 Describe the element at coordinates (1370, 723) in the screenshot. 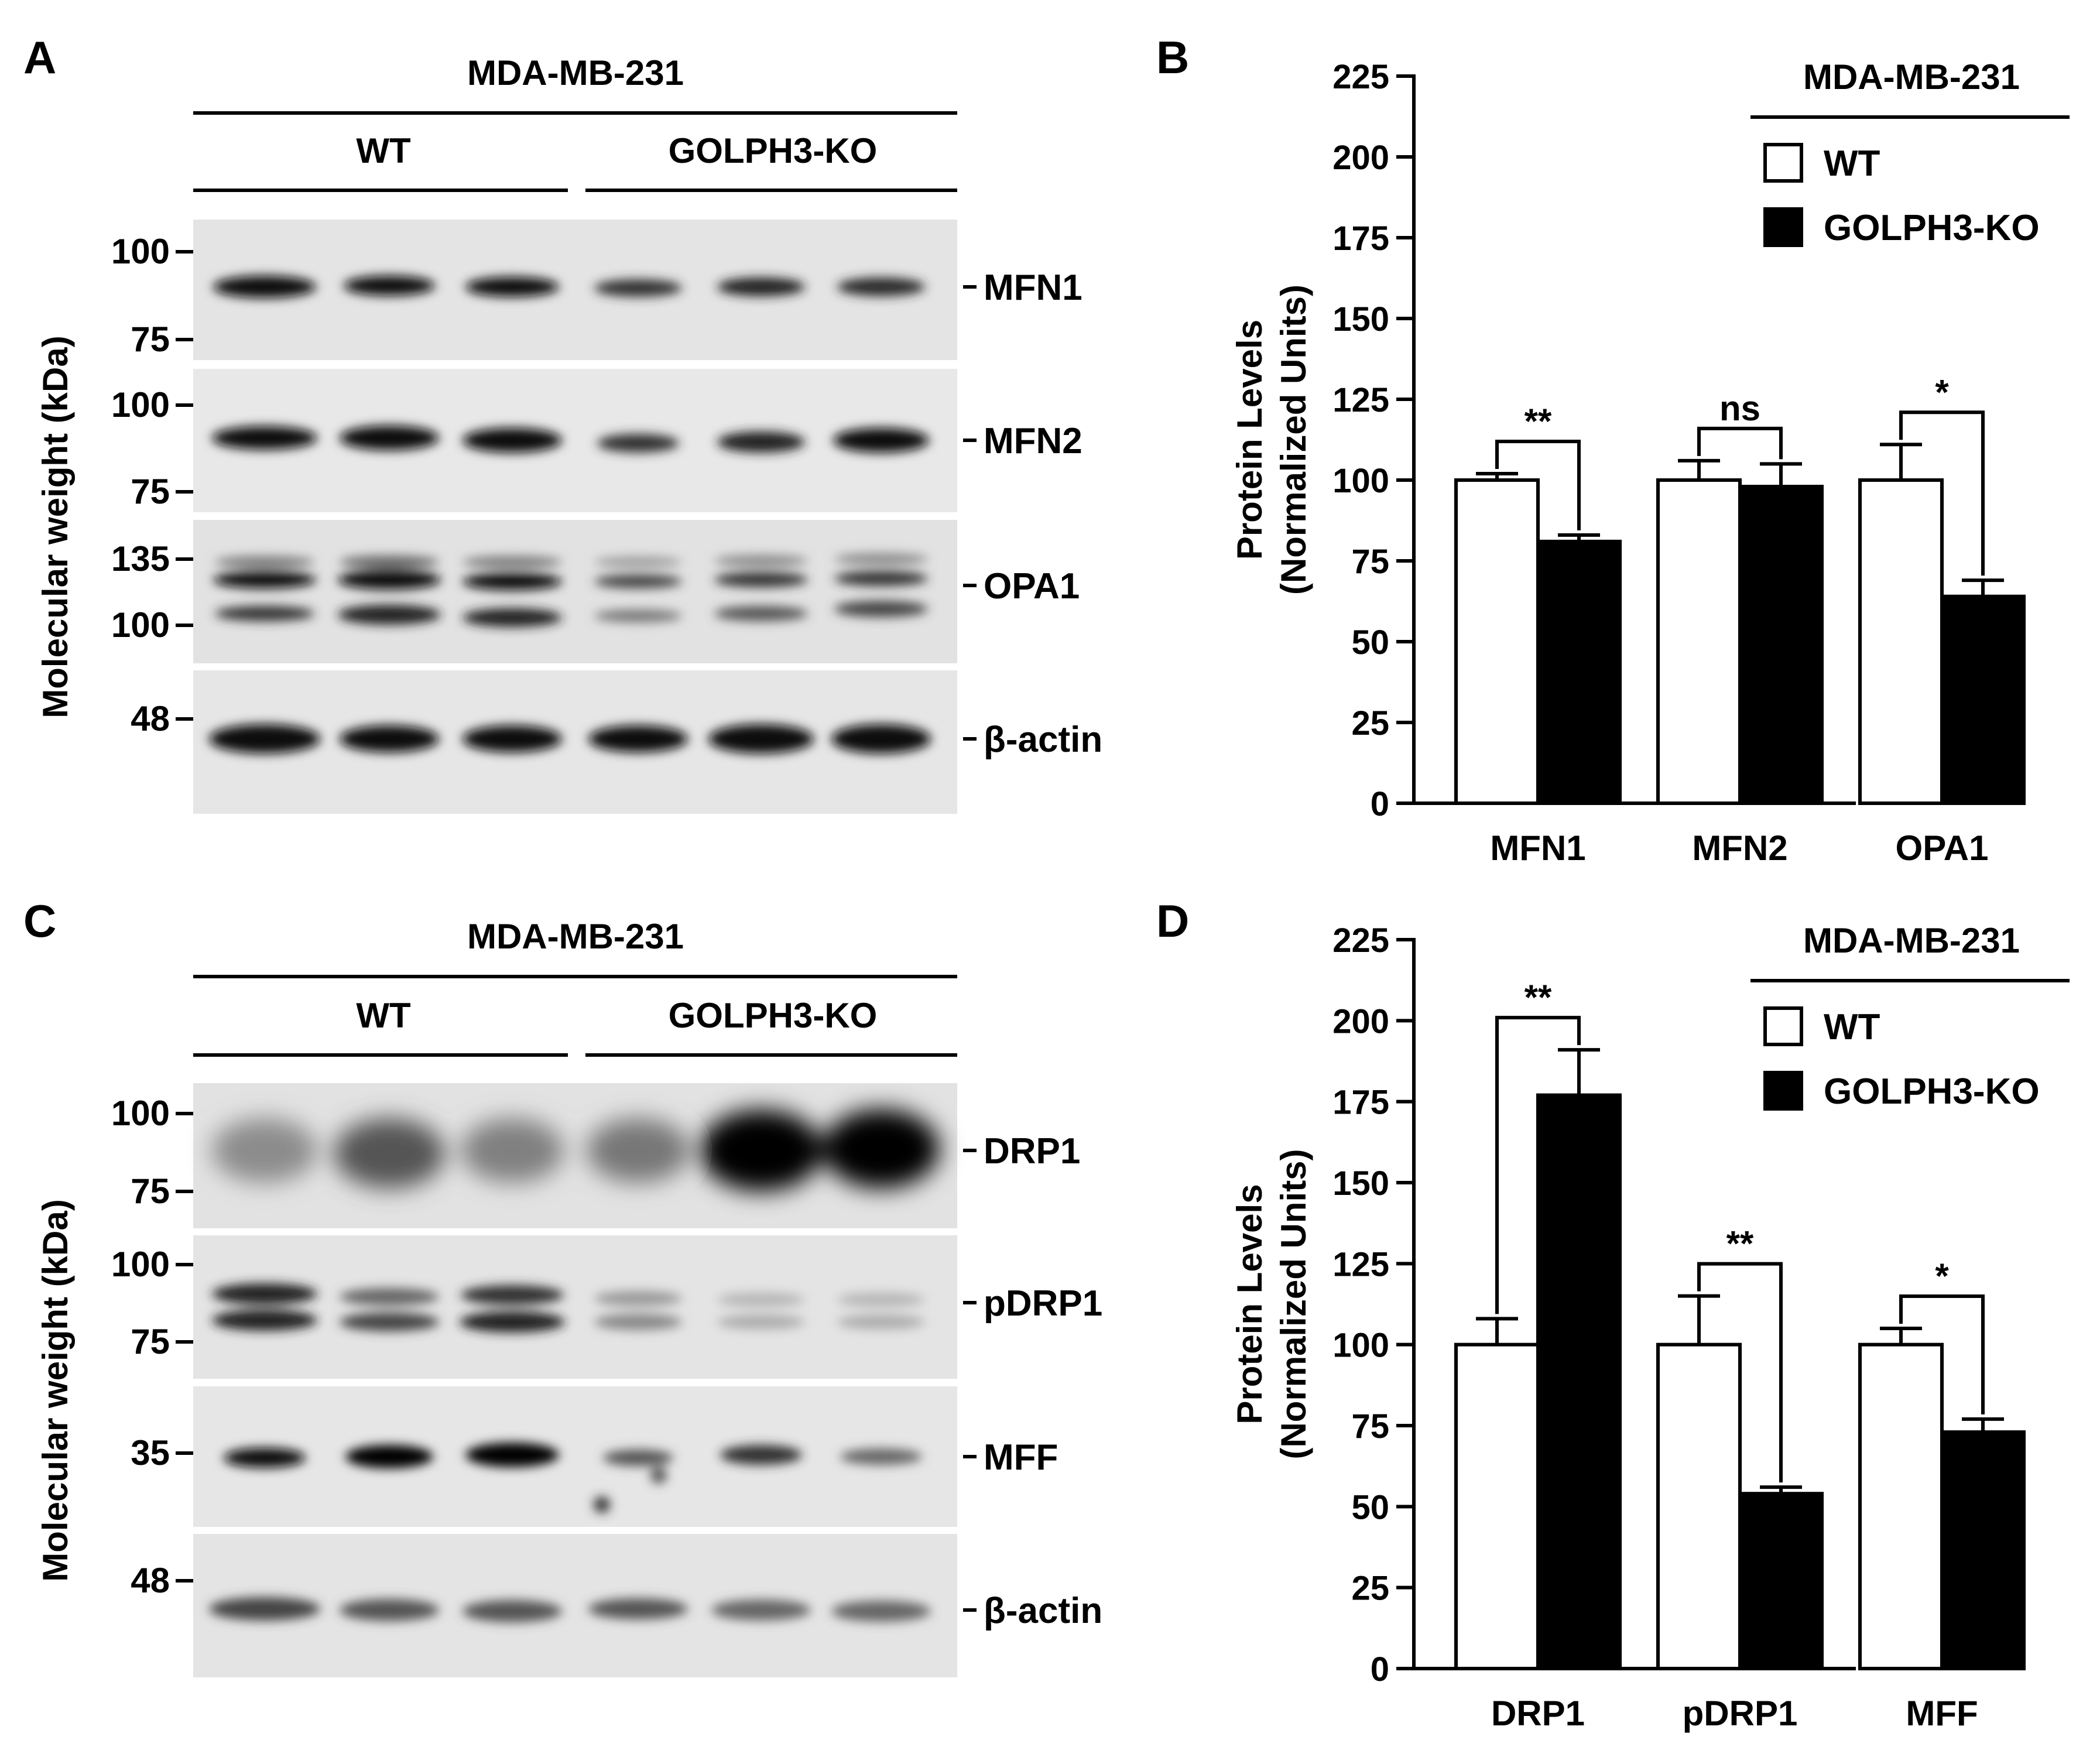

I see `y-tick-label: 25` at that location.